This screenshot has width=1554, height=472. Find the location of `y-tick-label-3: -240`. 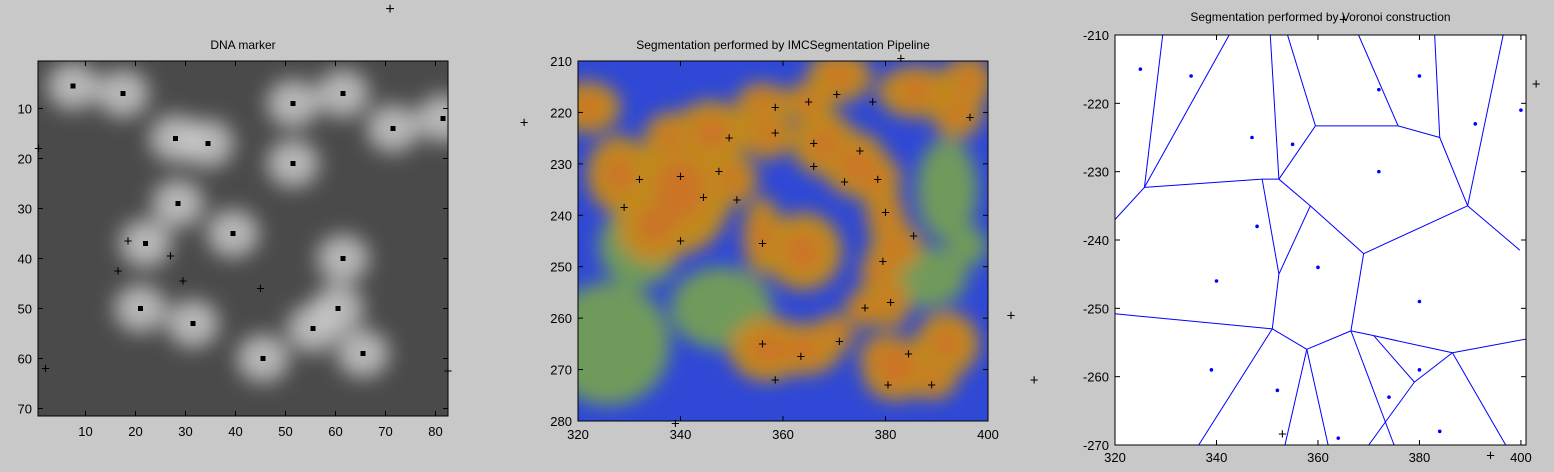

y-tick-label-3: -240 is located at coordinates (1096, 240).